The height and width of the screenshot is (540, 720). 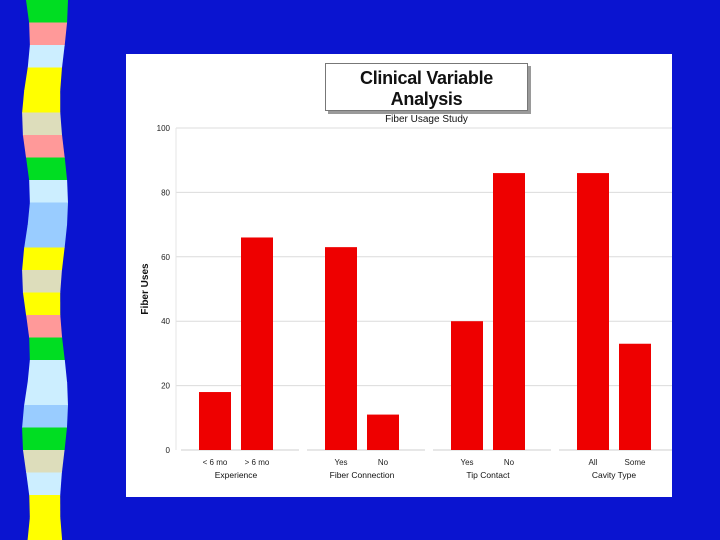 I want to click on group-label: Experience, so click(x=236, y=475).